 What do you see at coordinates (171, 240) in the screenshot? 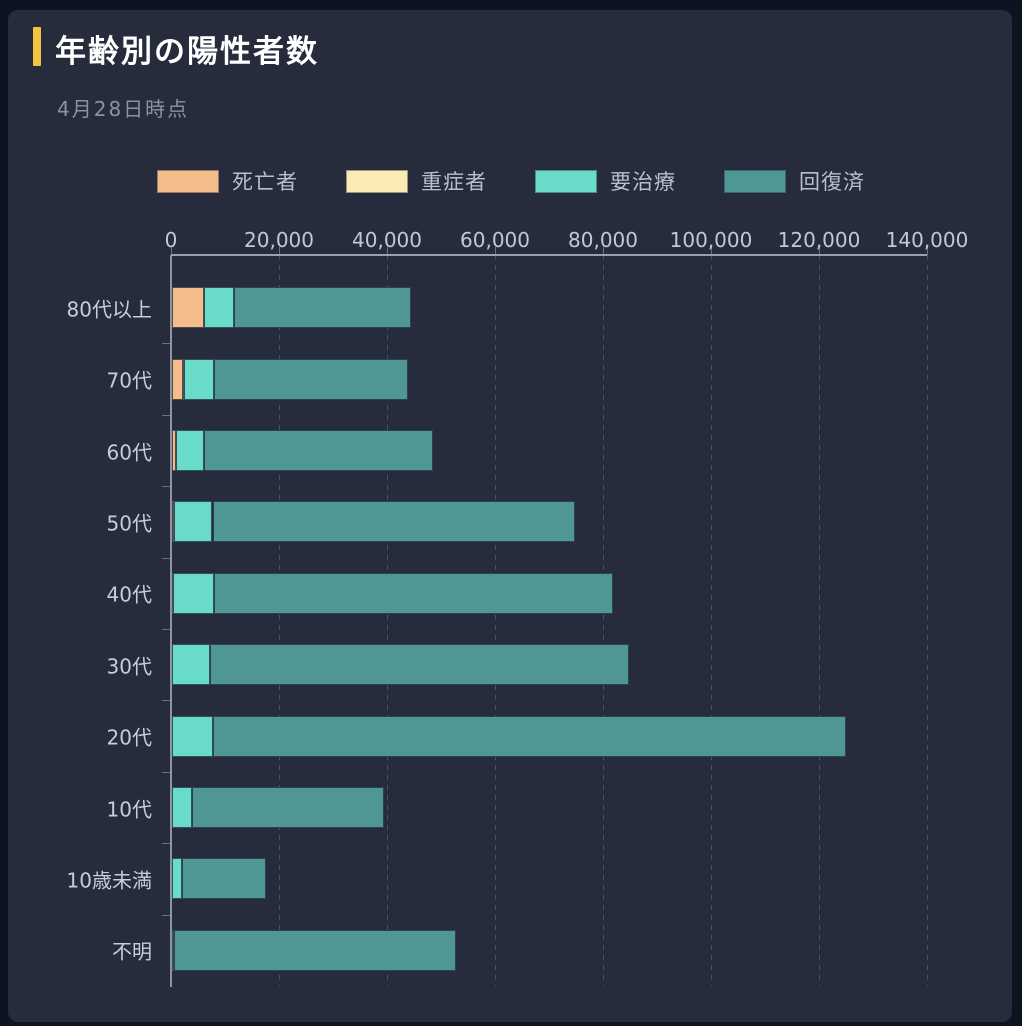
I see `x-tick-label-0: 0` at bounding box center [171, 240].